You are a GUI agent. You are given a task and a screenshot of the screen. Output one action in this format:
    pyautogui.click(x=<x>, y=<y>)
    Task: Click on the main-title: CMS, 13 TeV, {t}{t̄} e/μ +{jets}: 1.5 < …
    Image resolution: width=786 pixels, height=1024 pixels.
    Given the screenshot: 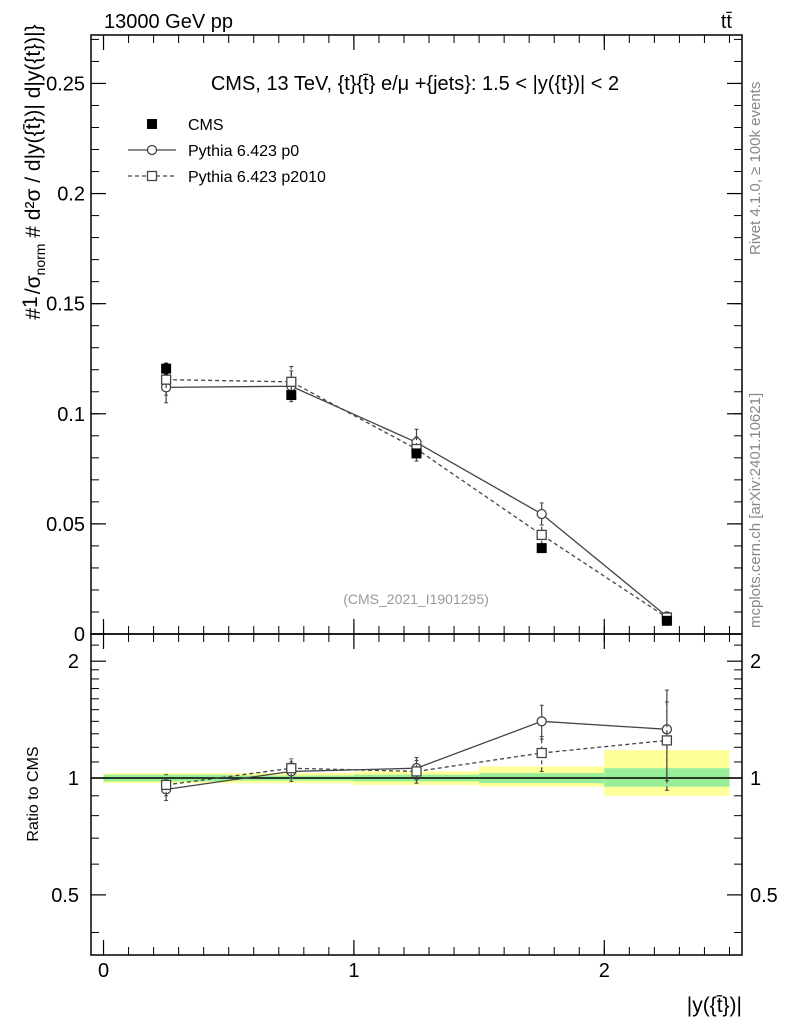 What is the action you would take?
    pyautogui.click(x=415, y=84)
    